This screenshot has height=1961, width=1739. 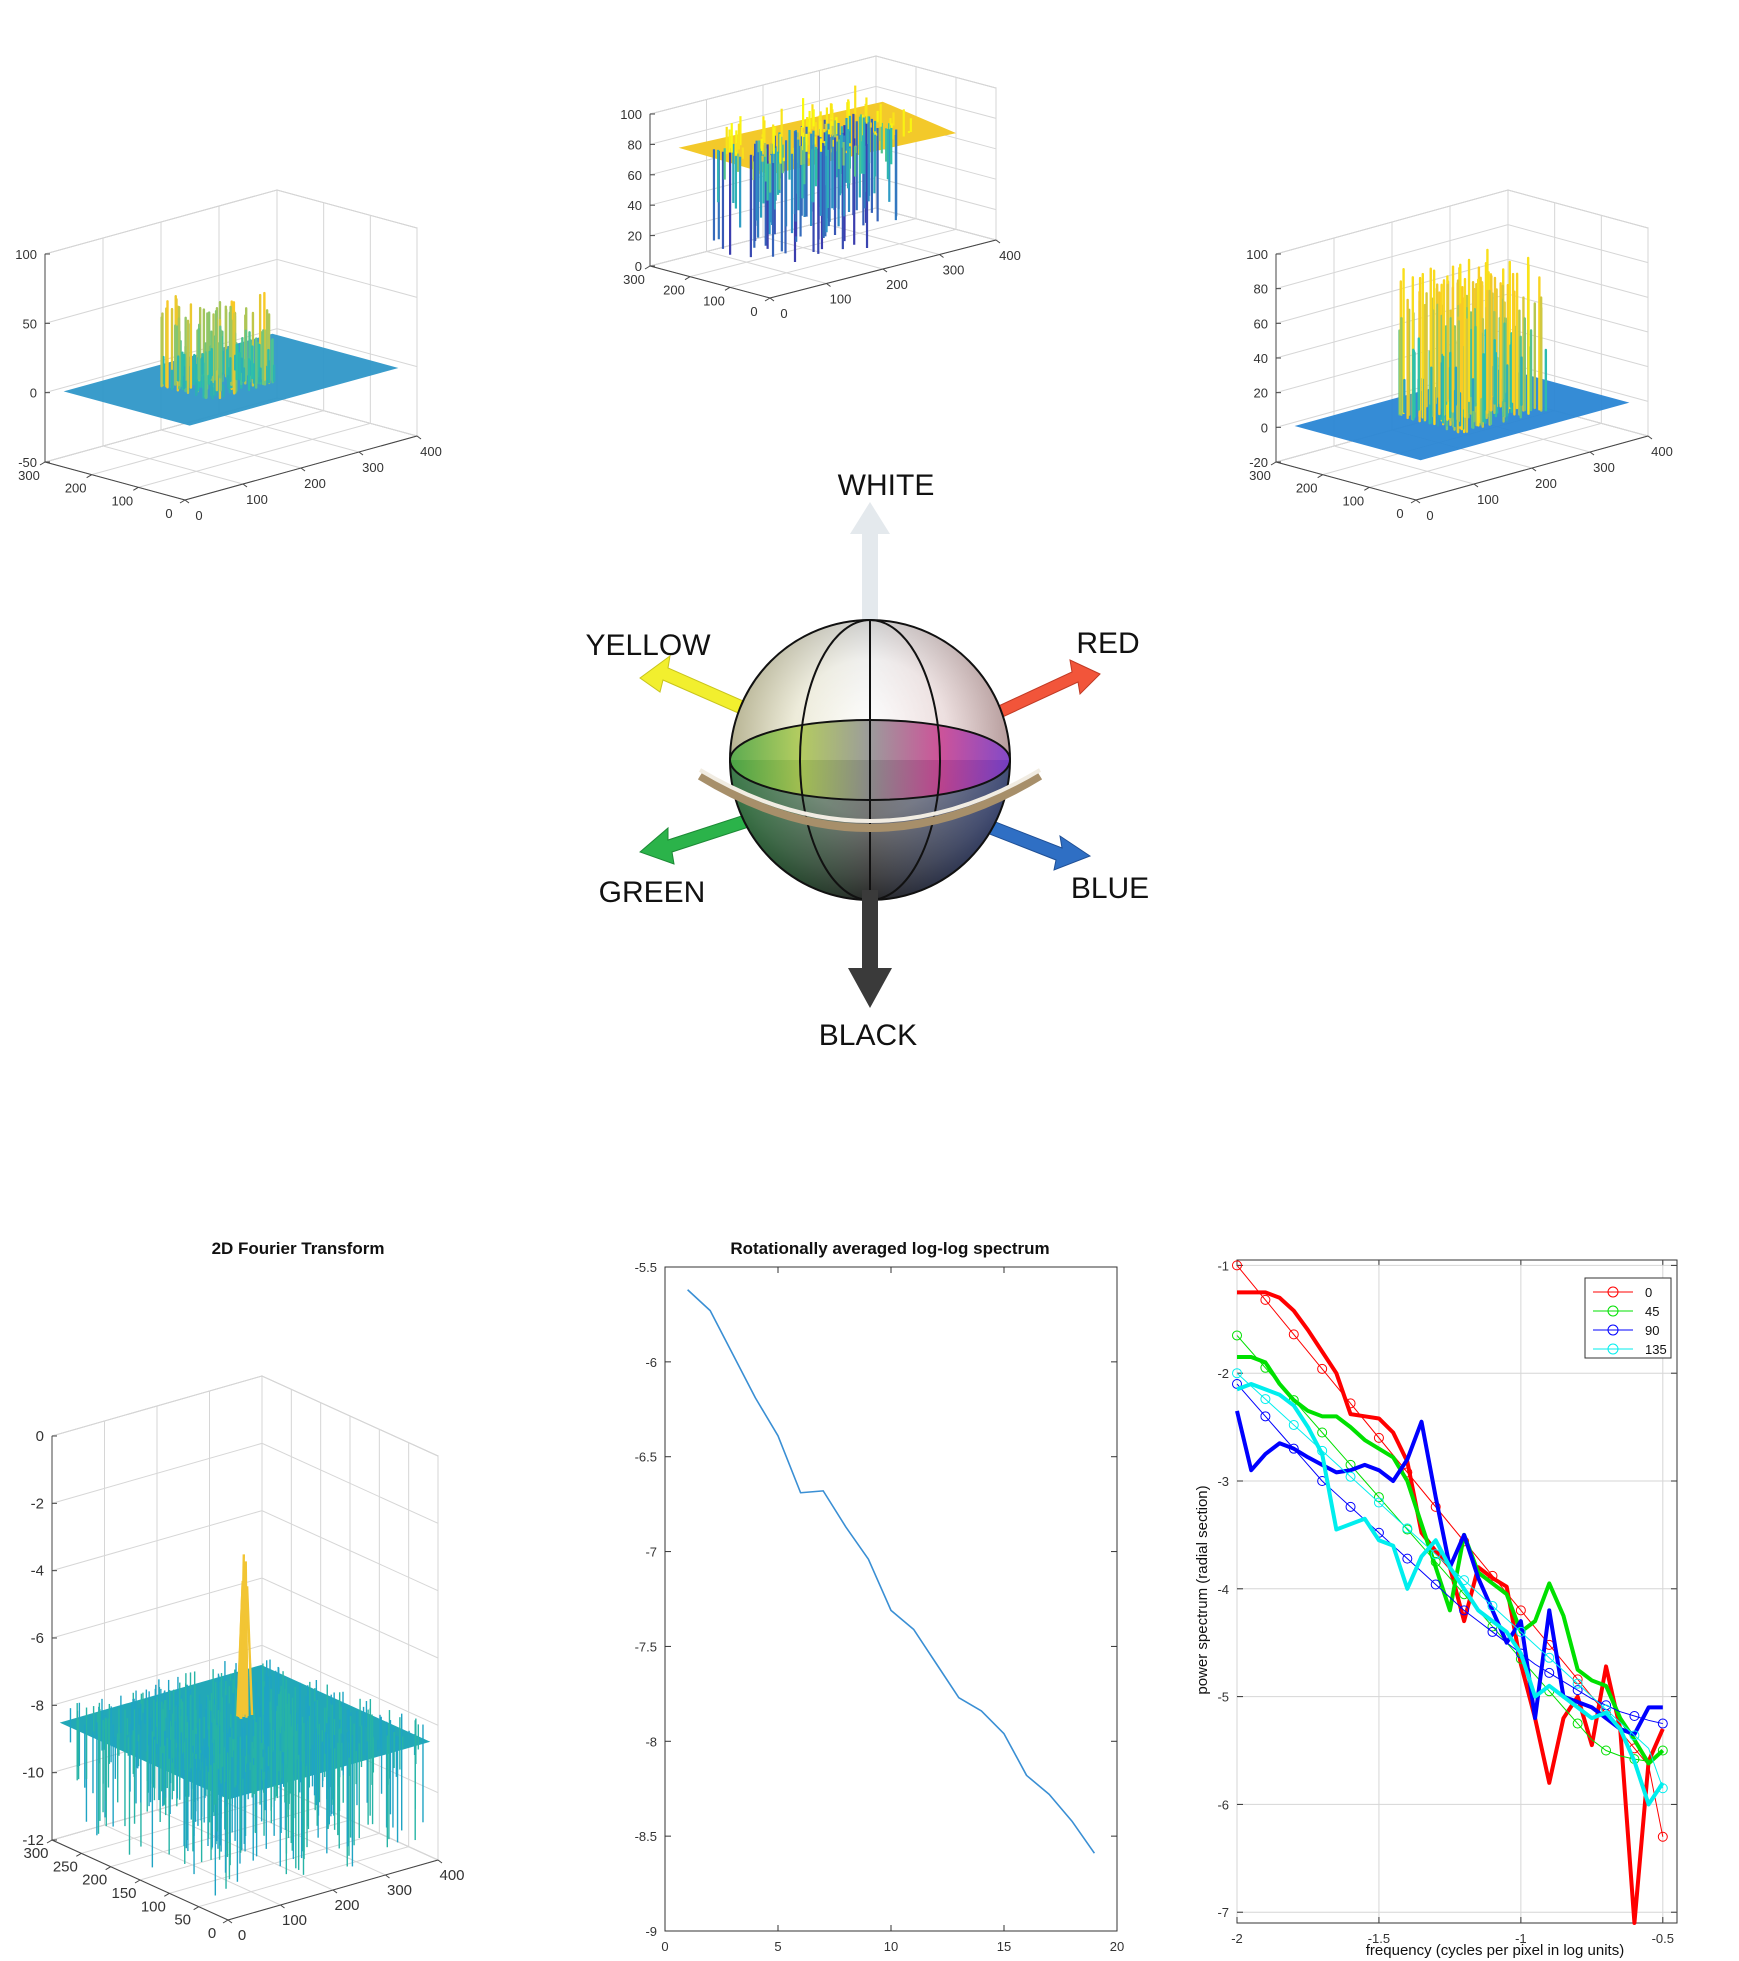 I want to click on color-sphere-svg: WHITE YELLOW RED GREEN BLUE BLACK, so click(x=867, y=760).